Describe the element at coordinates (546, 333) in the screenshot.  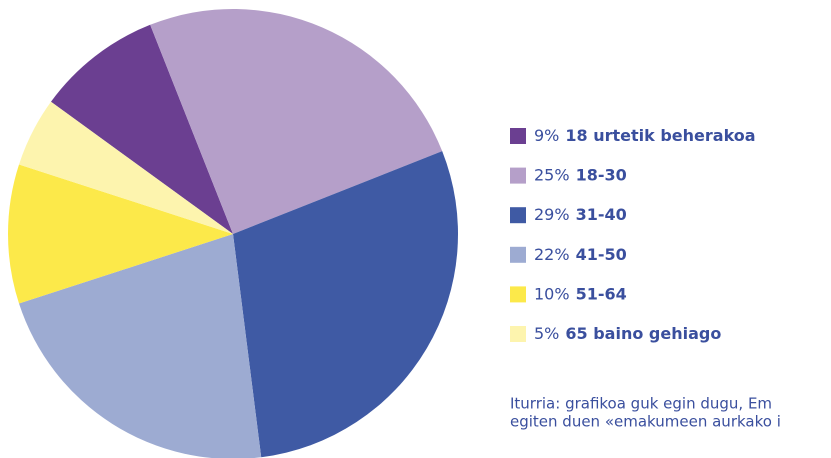
I see `legend-value: 5%` at that location.